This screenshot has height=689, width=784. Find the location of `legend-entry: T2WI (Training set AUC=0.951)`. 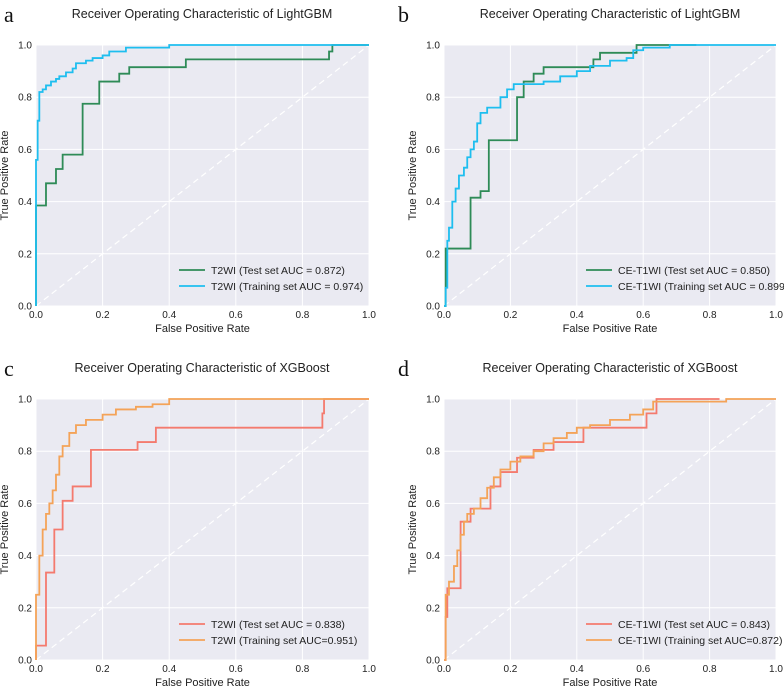

legend-entry: T2WI (Training set AUC=0.951) is located at coordinates (284, 641).